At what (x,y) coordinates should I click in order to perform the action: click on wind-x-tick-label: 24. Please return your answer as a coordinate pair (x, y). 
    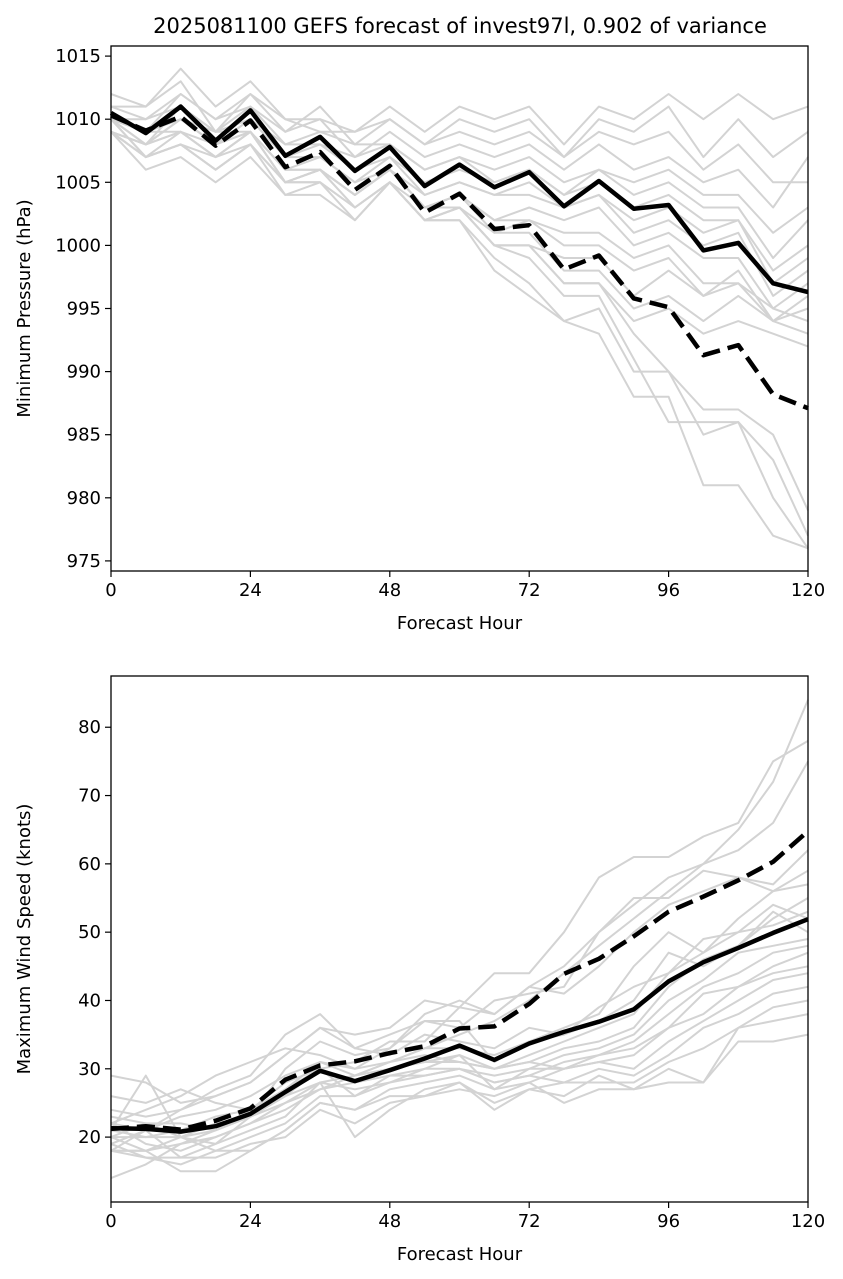
    Looking at the image, I should click on (250, 1221).